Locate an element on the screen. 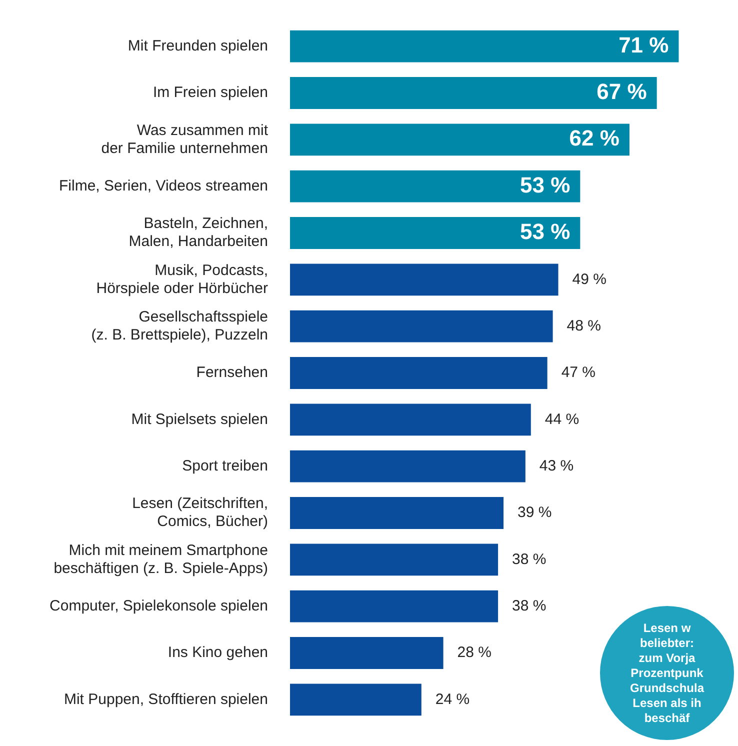 The height and width of the screenshot is (746, 738). y-tick-label: Computer, Spielekonsole spielen is located at coordinates (159, 605).